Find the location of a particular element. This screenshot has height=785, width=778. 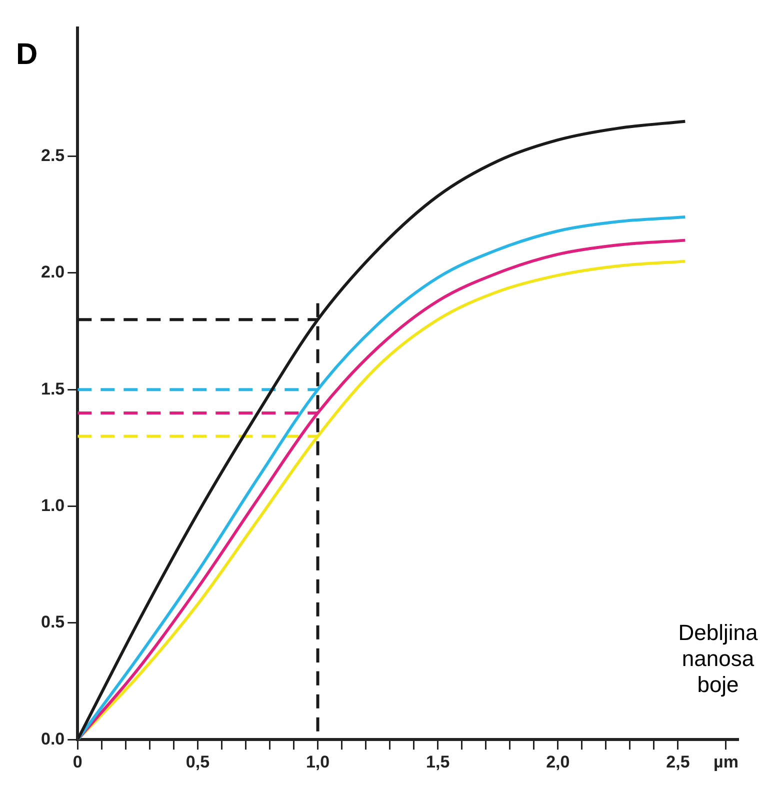

y-tick-label: 2.5 is located at coordinates (52, 156).